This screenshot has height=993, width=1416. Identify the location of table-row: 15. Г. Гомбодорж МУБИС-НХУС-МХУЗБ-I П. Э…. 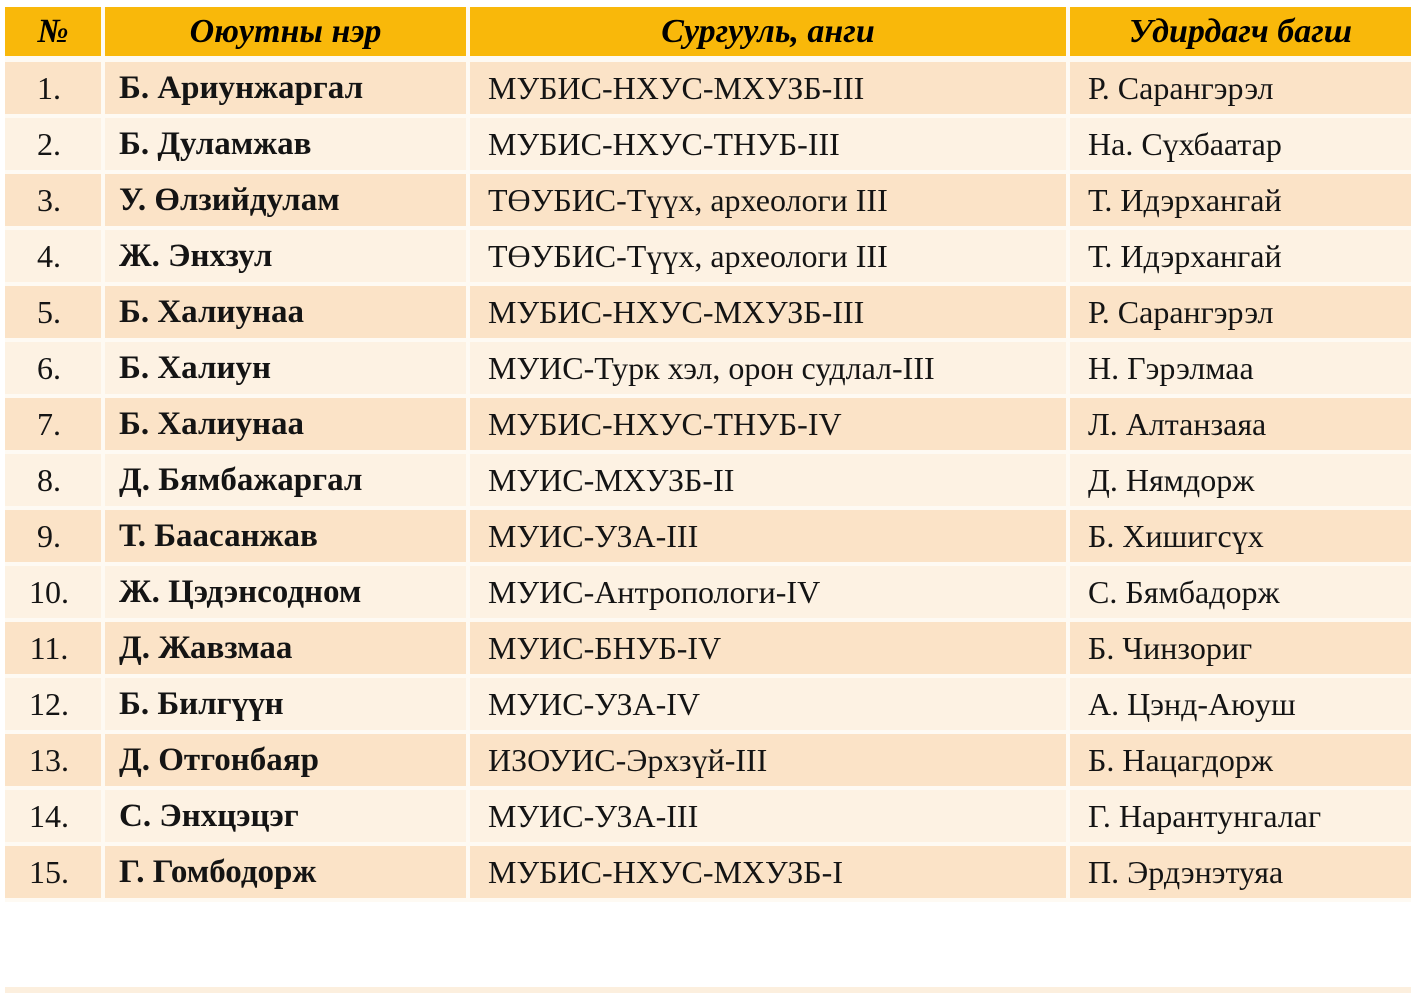
(708, 874).